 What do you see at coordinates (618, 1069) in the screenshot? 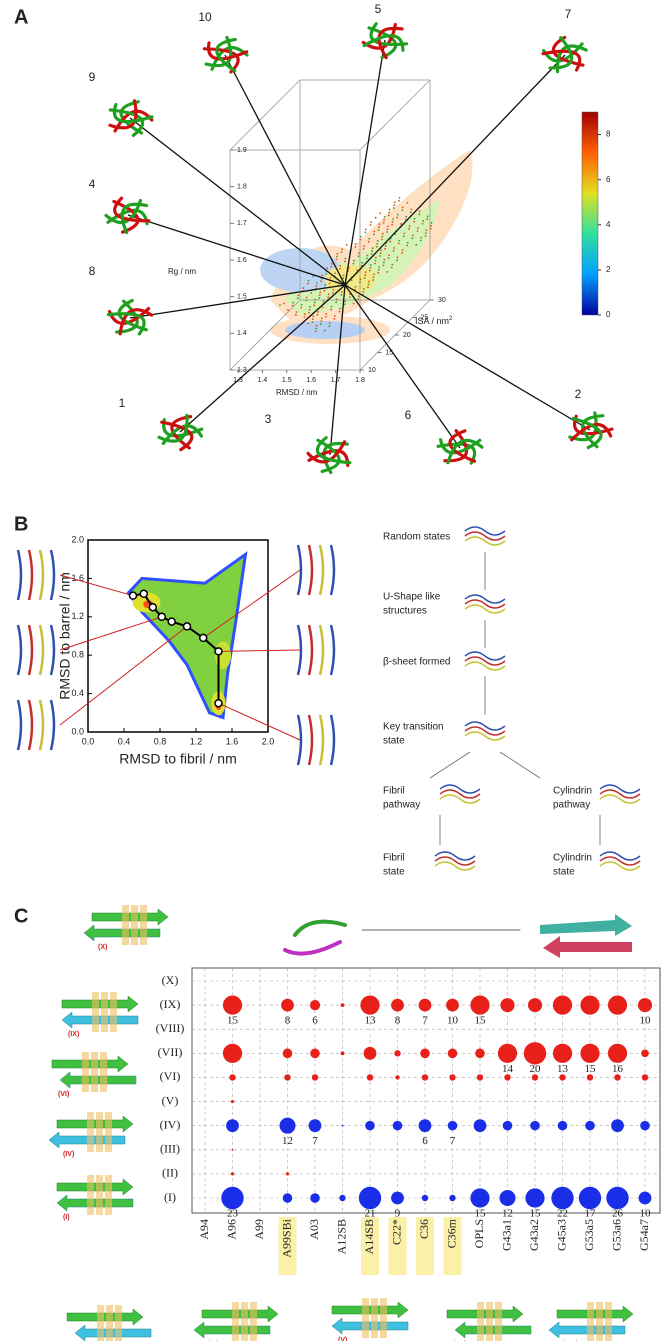
I see `bubble-label: 16` at bounding box center [618, 1069].